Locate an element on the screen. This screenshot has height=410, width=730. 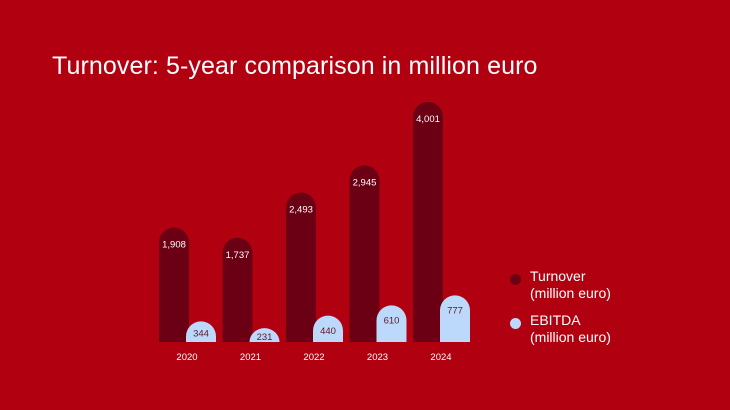
data-label-ebitda-2024: 777 is located at coordinates (455, 310).